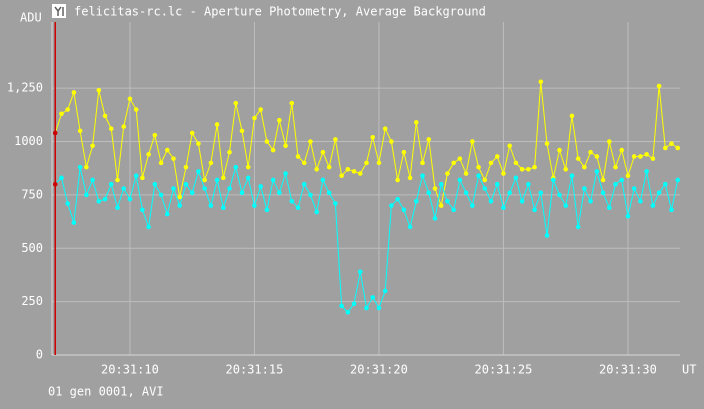 The height and width of the screenshot is (409, 704). Describe the element at coordinates (255, 370) in the screenshot. I see `x-tick-label: 20:31:15` at that location.